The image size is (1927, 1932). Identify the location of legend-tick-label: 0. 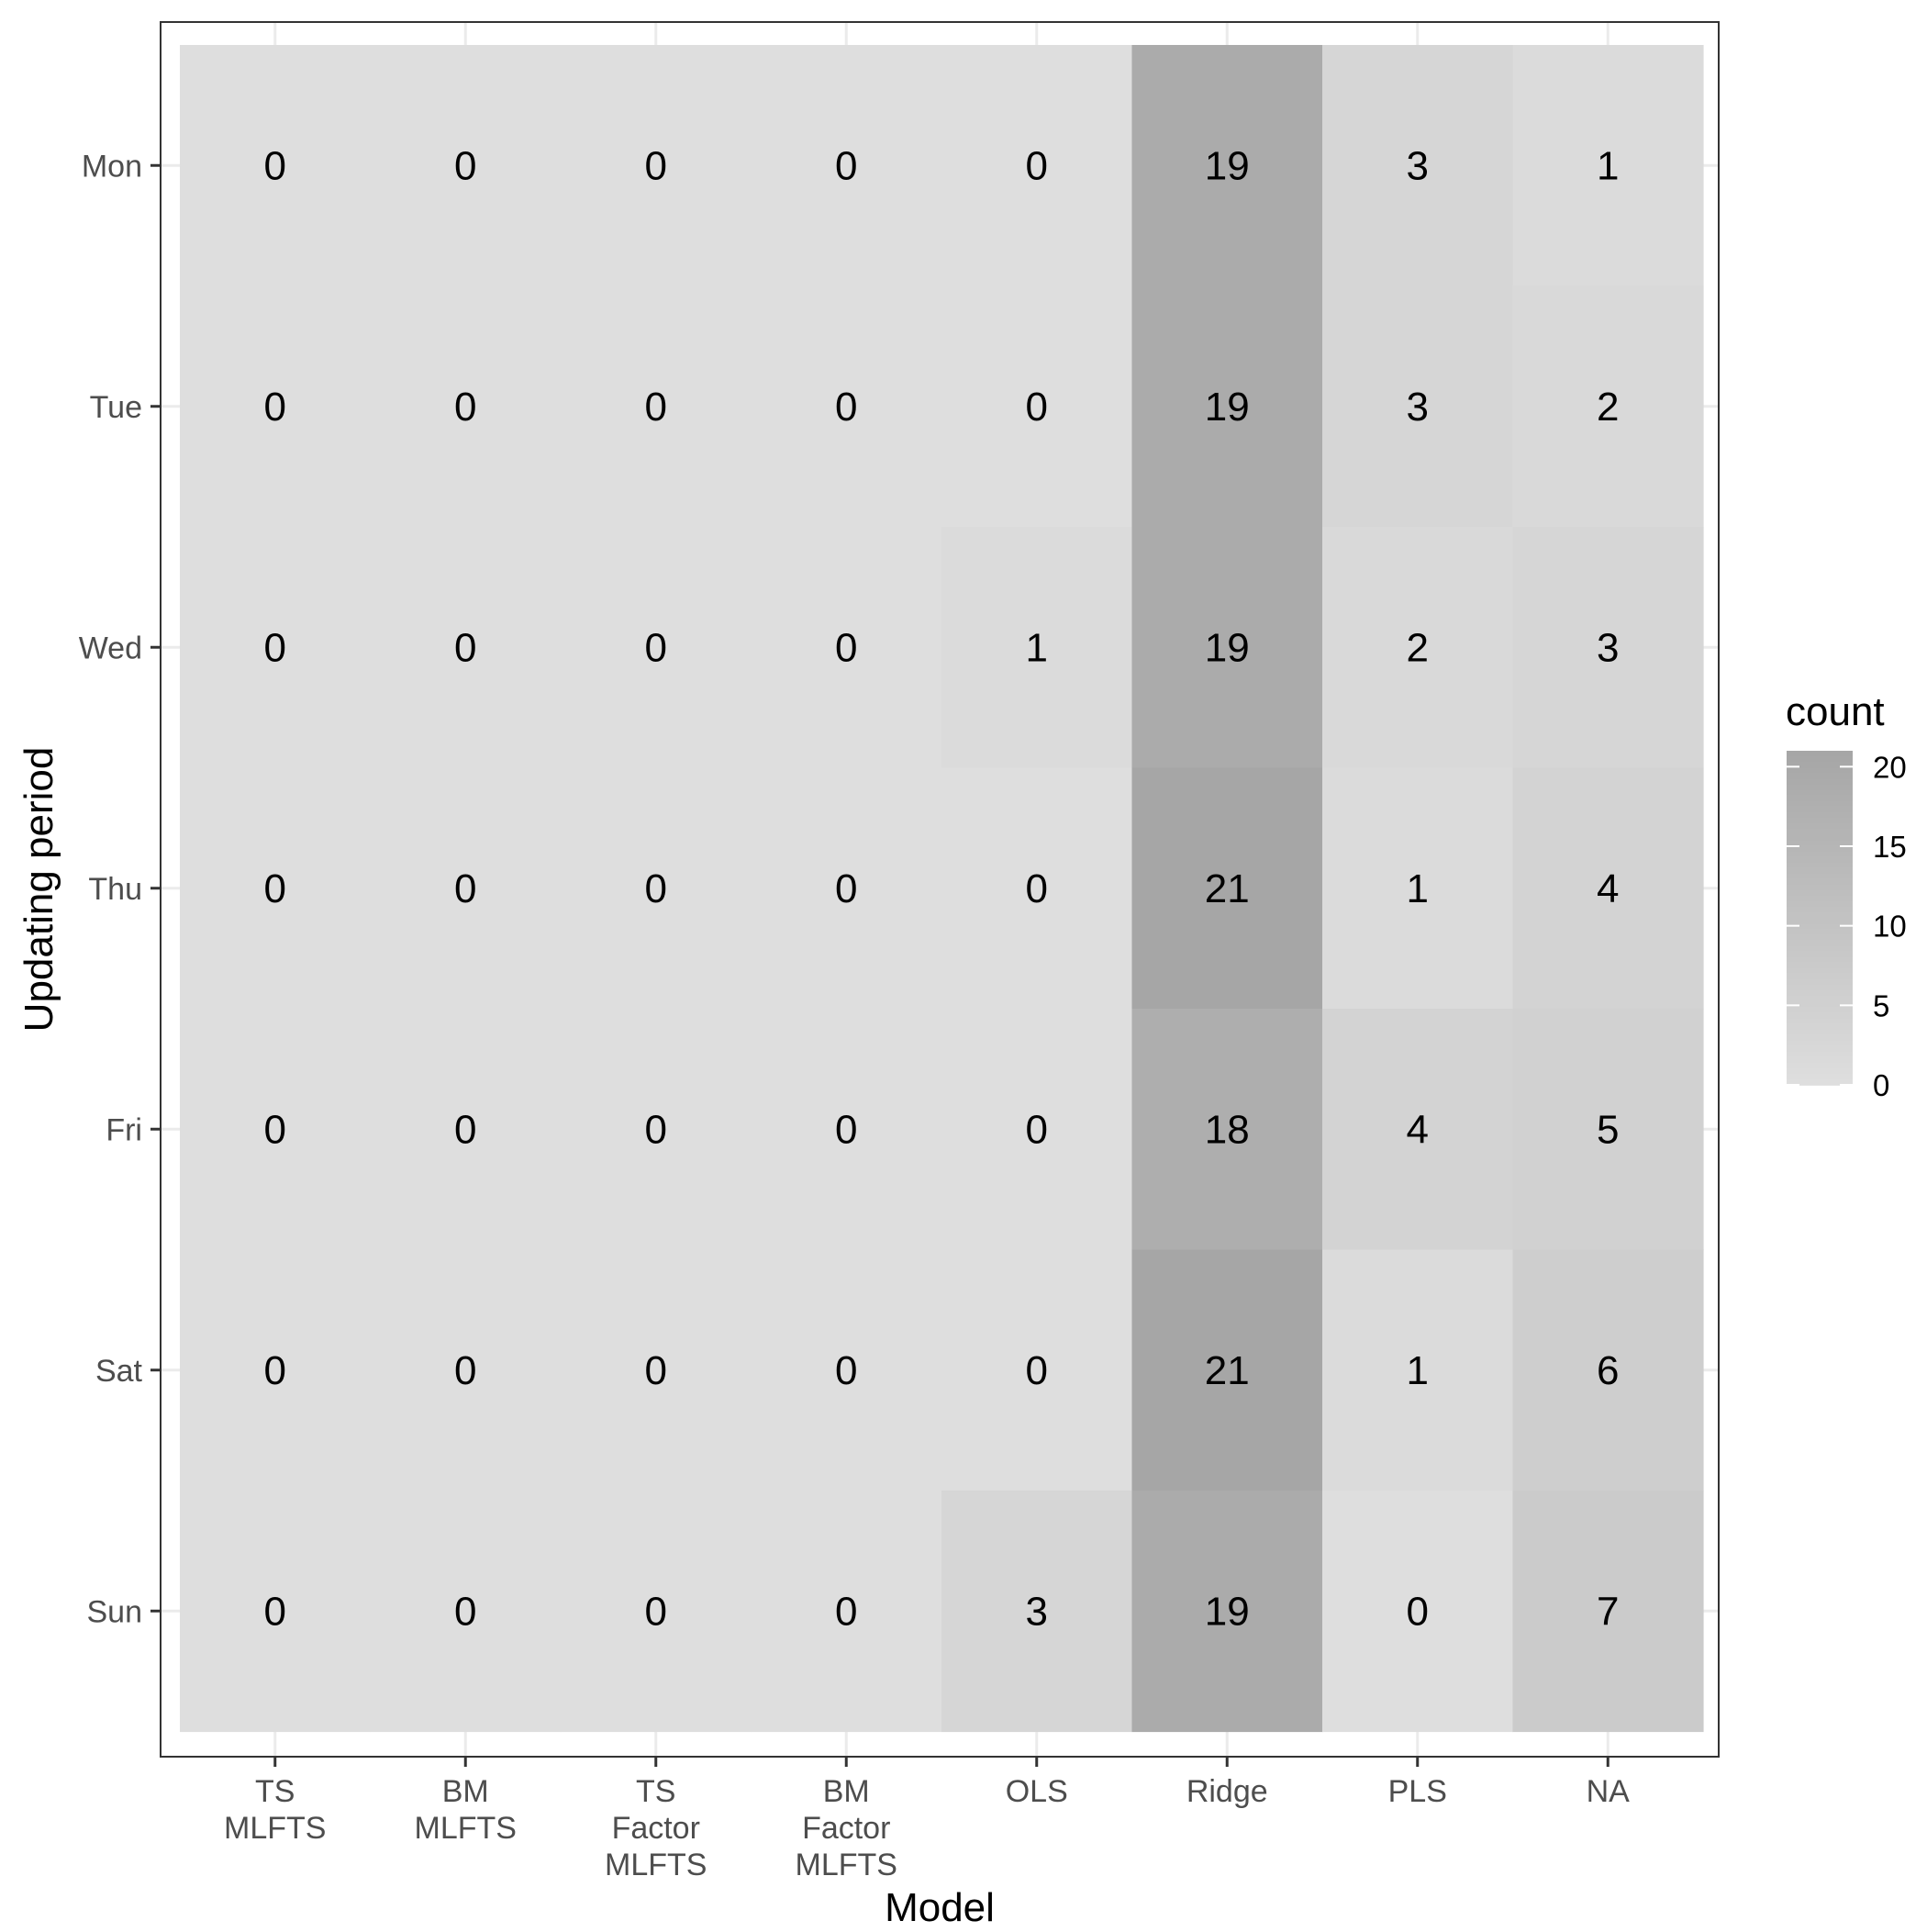
(1881, 1085).